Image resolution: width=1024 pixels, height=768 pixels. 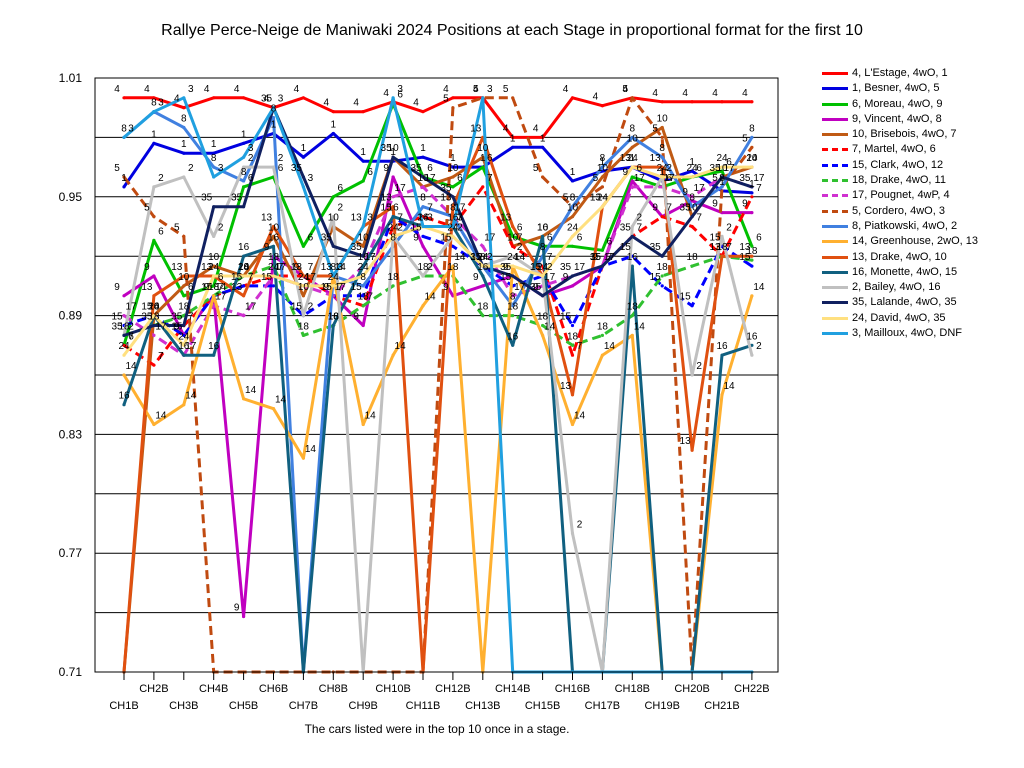 What do you see at coordinates (437, 163) in the screenshot?
I see `series-line` at bounding box center [437, 163].